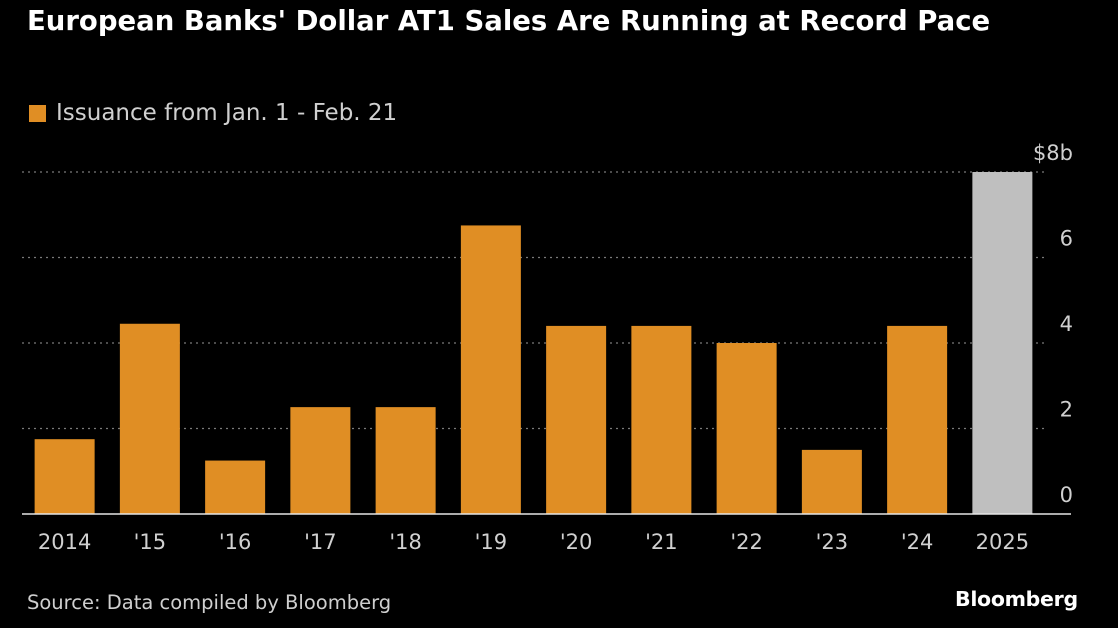  What do you see at coordinates (235, 542) in the screenshot?
I see `x-tick-label: '16` at bounding box center [235, 542].